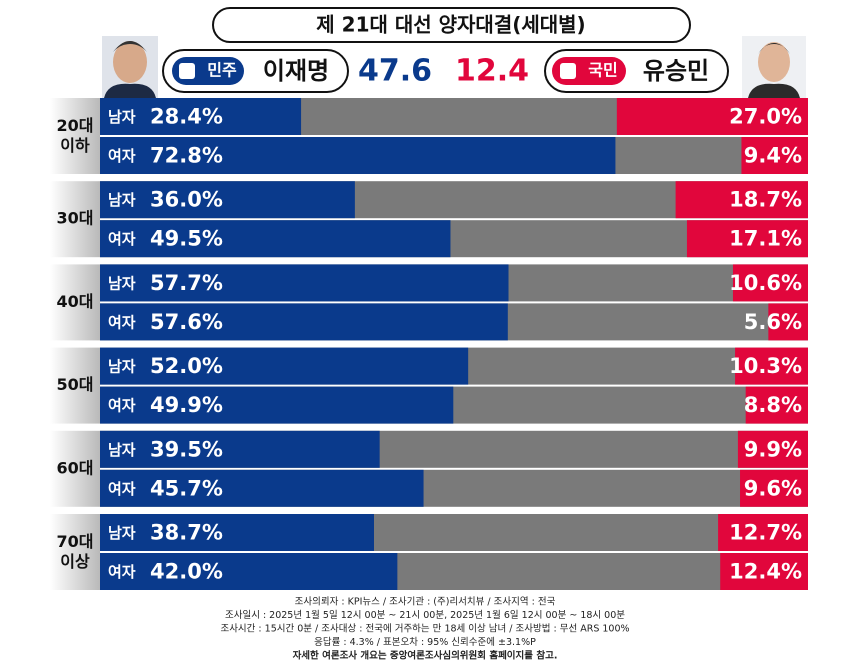 This screenshot has width=850, height=664. I want to click on value-label: 52.0%, so click(186, 366).